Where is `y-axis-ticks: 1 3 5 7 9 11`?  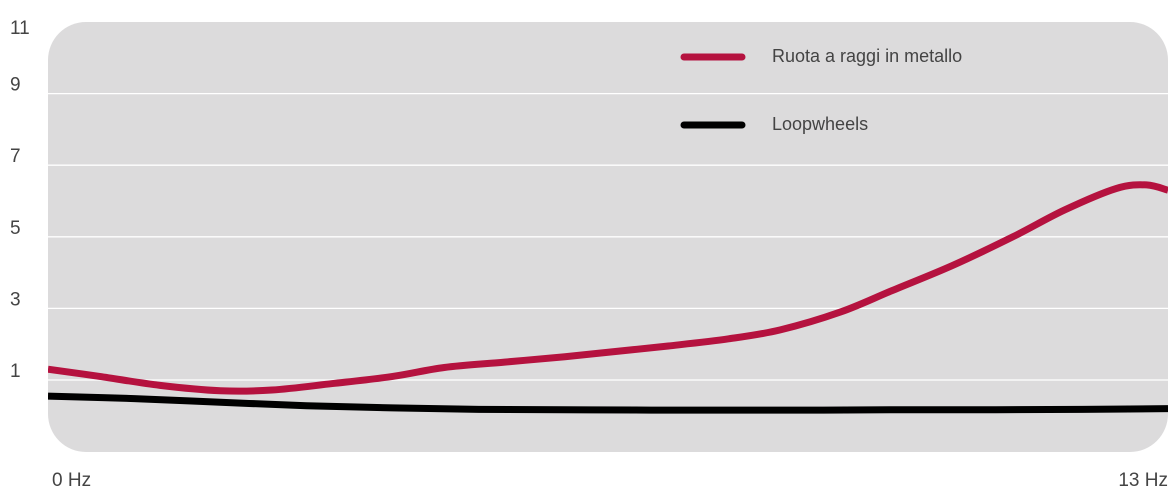
y-axis-ticks: 1 3 5 7 9 11 is located at coordinates (20, 200).